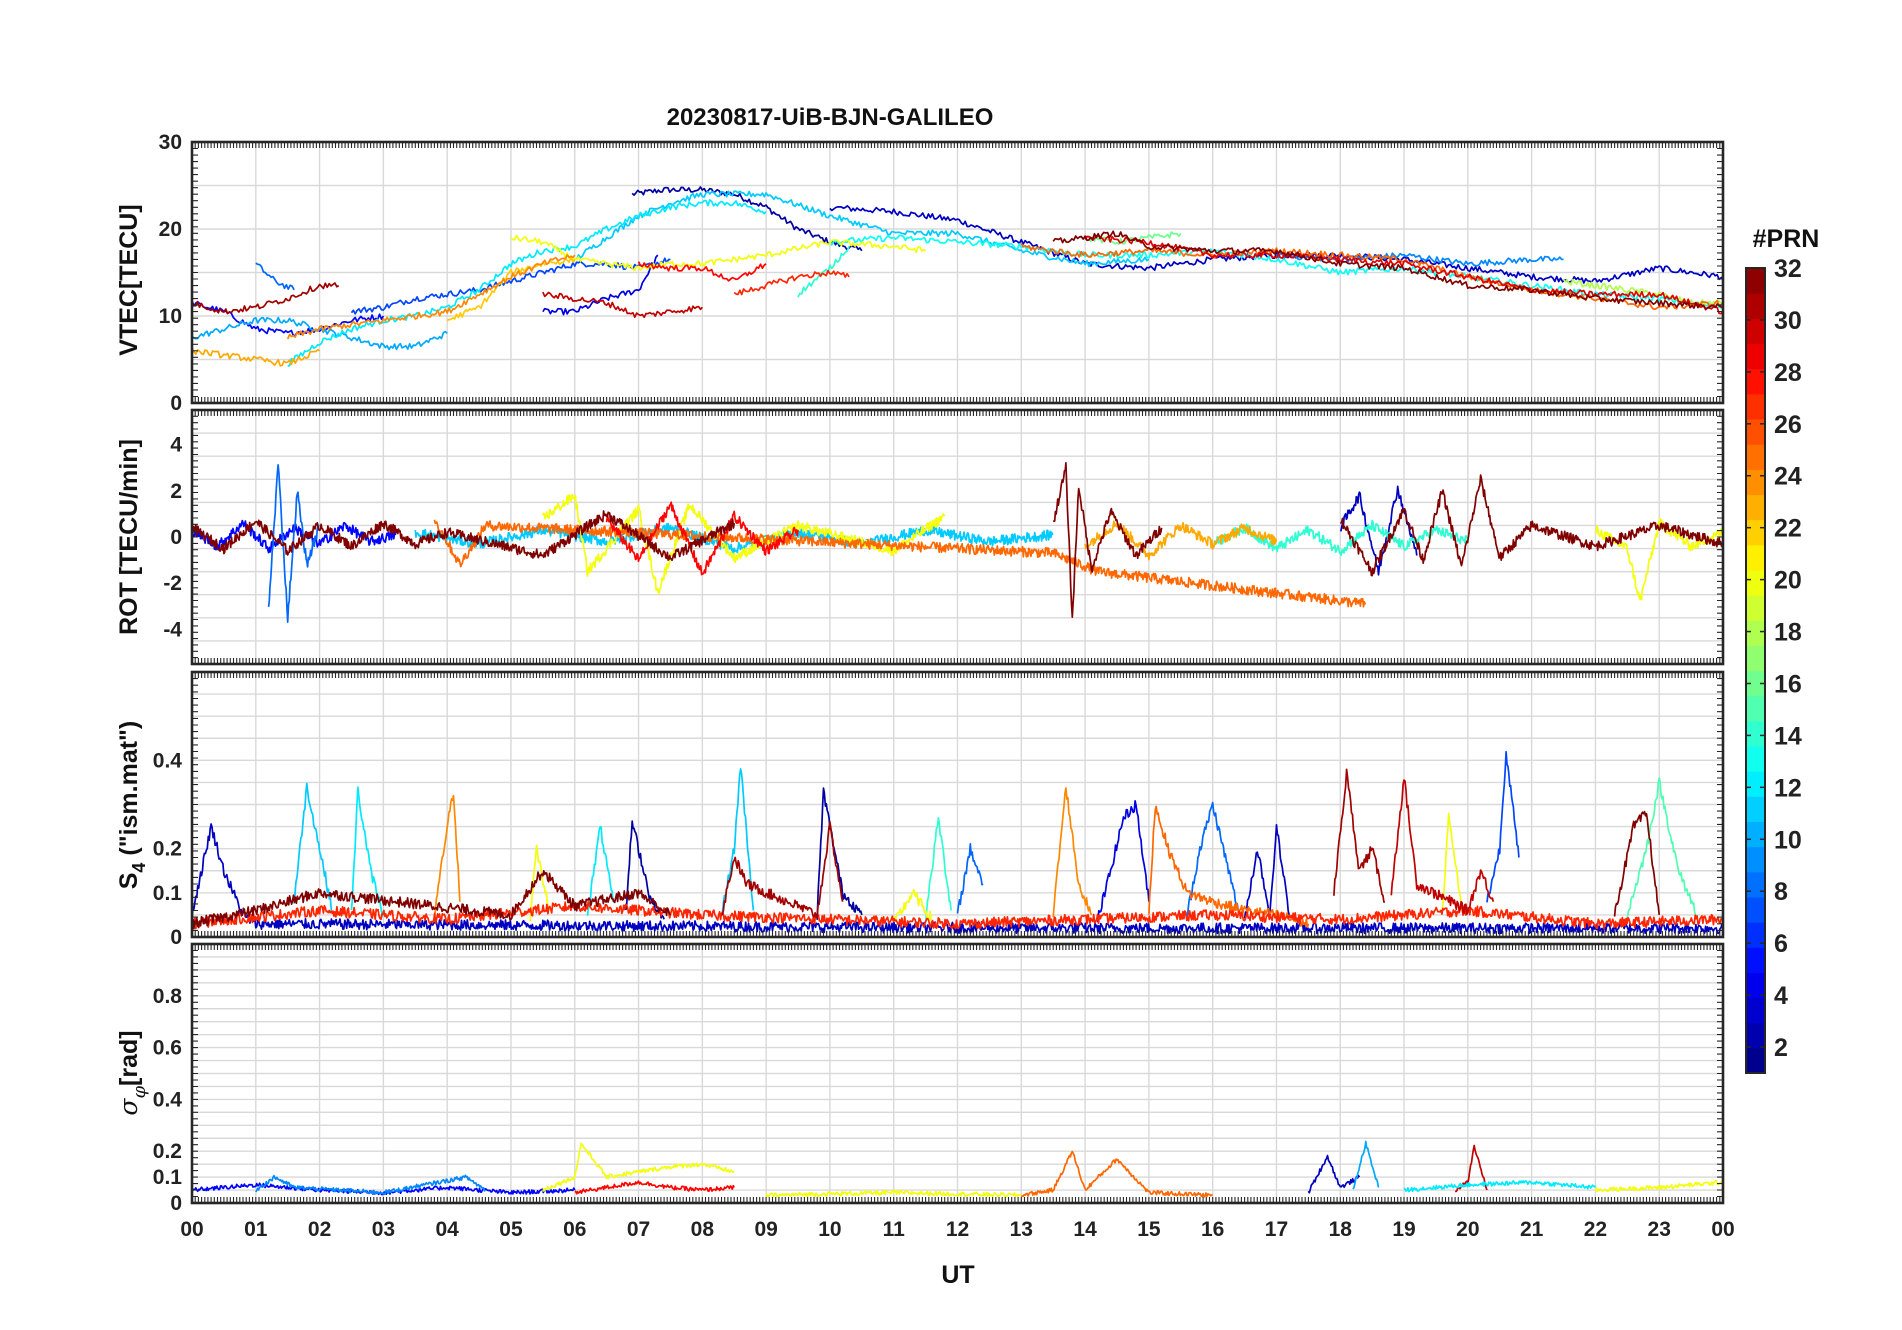 The height and width of the screenshot is (1330, 1902). What do you see at coordinates (957, 1169) in the screenshot?
I see `sigphi-series-group` at bounding box center [957, 1169].